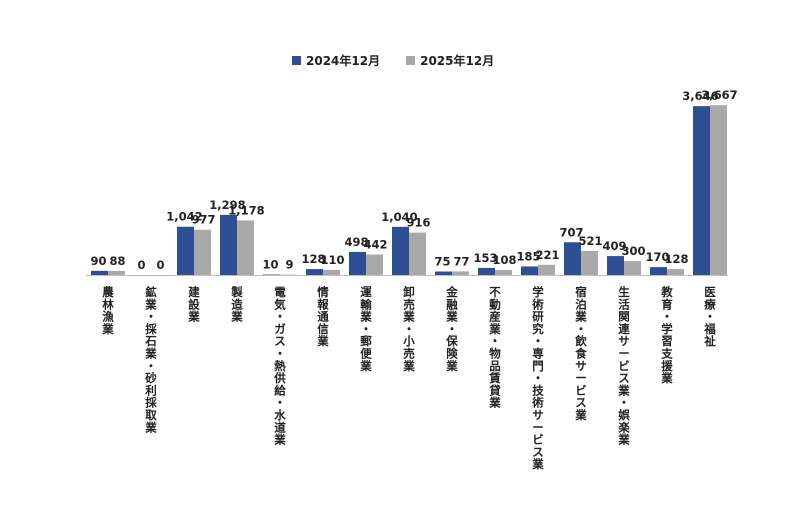 The image size is (800, 515). I want to click on data-label-2024-0: 90, so click(98, 261).